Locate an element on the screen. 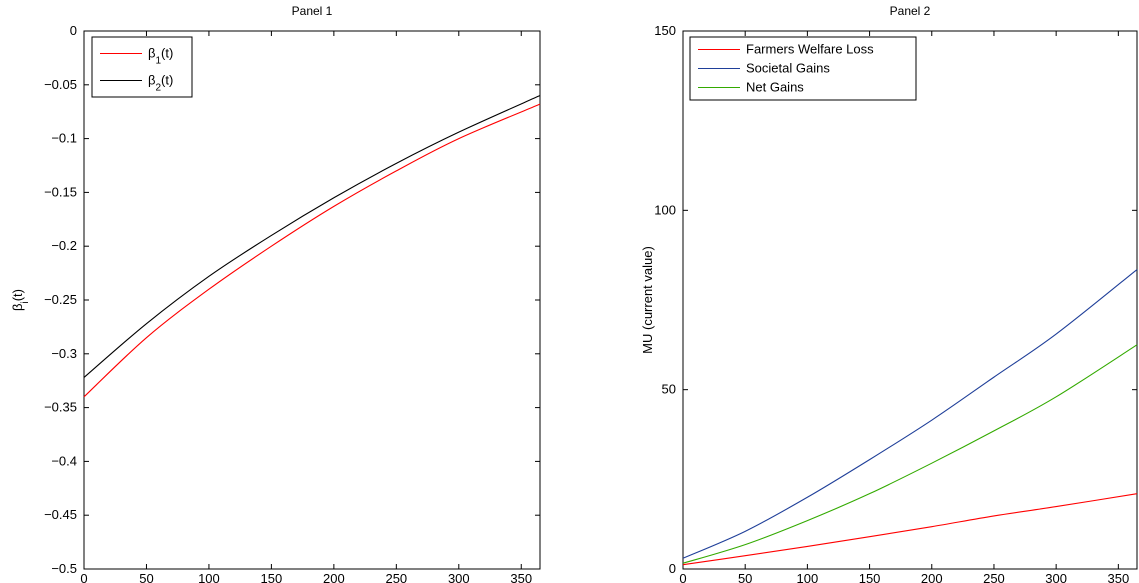  y-tick-label: −0.3 is located at coordinates (64, 353).